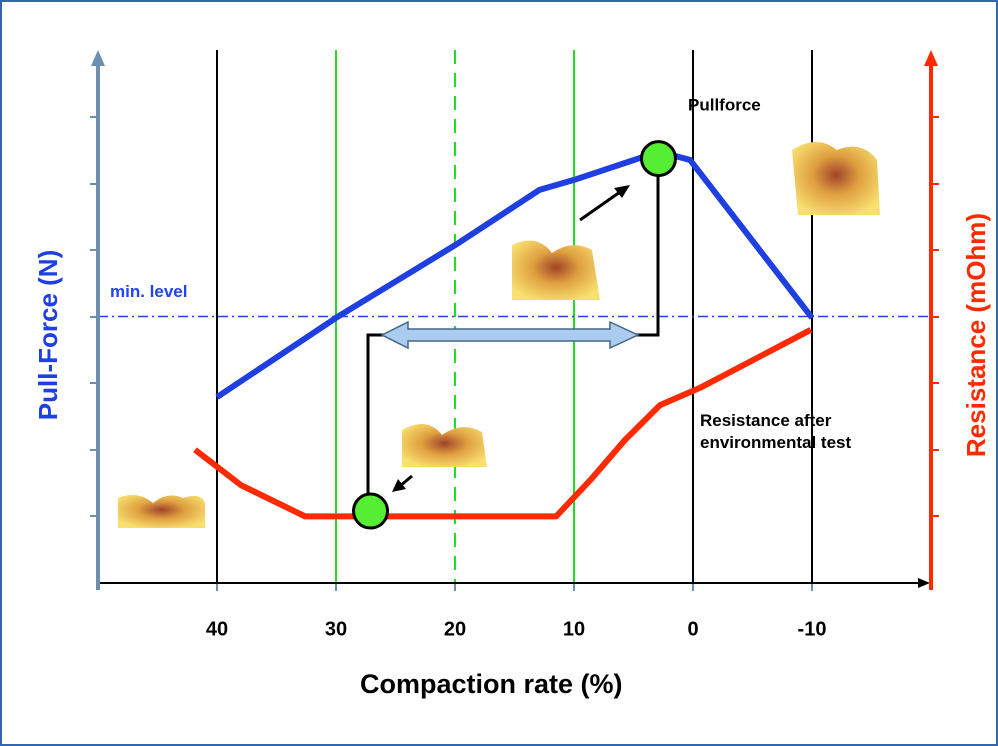 This screenshot has height=746, width=998. Describe the element at coordinates (574, 629) in the screenshot. I see `x-tick-label: 10` at that location.